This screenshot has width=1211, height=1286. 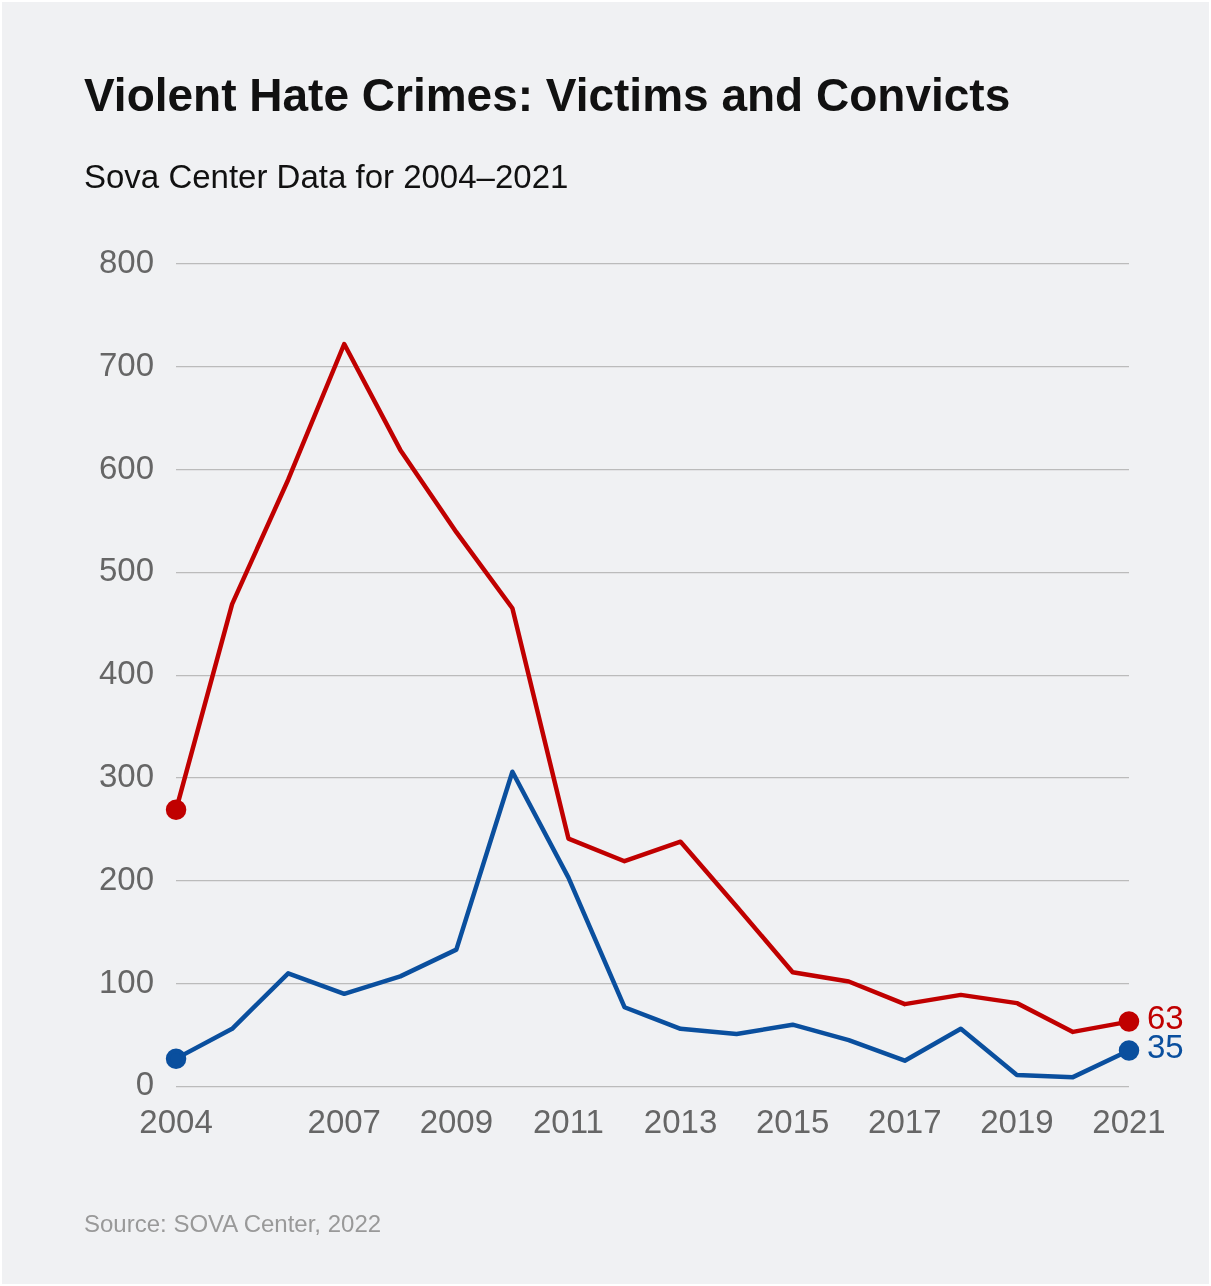 I want to click on y-tick-label: 0, so click(x=145, y=1084).